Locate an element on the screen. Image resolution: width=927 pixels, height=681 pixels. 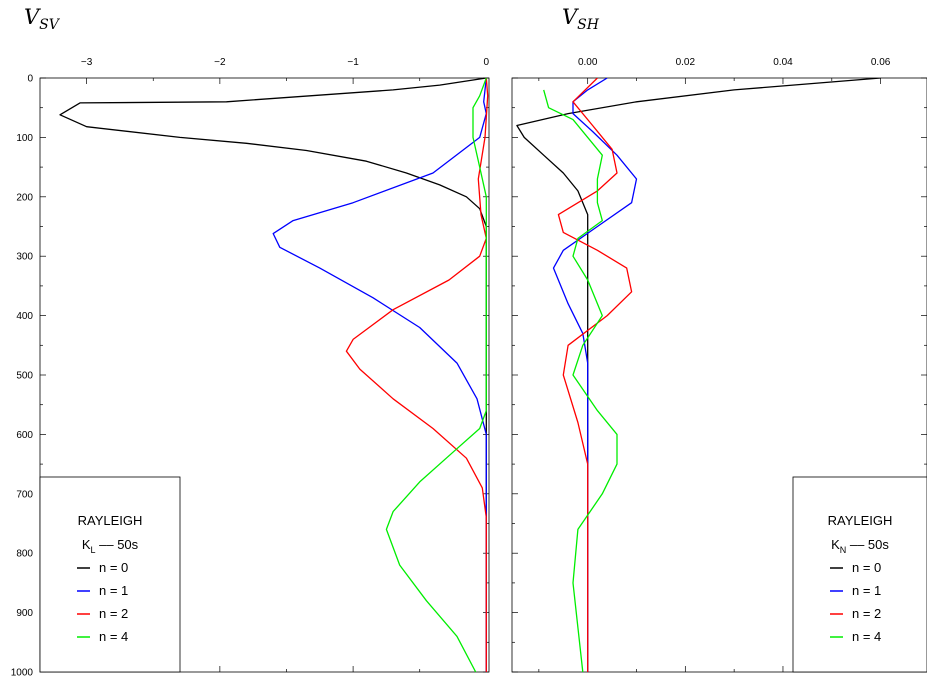
vsv-ytick-label: 100 is located at coordinates (24, 138).